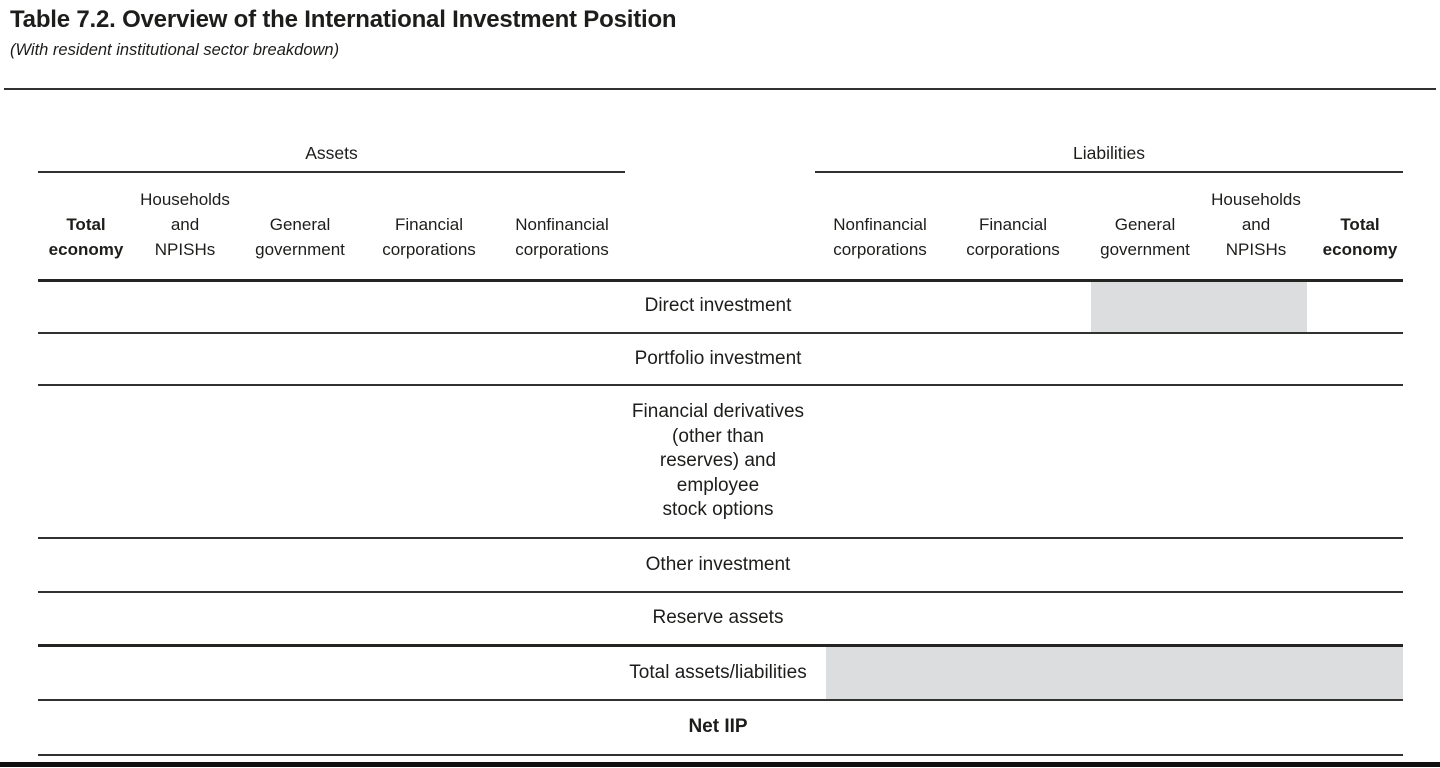 The width and height of the screenshot is (1440, 768). Describe the element at coordinates (1109, 153) in the screenshot. I see `liabilities-group-label: Liabilities` at that location.